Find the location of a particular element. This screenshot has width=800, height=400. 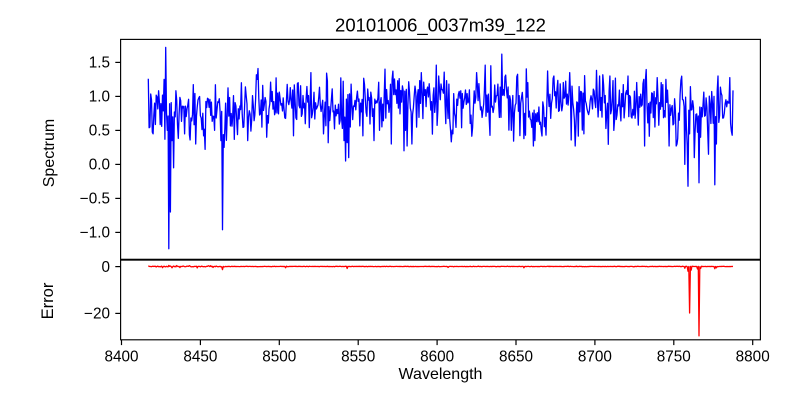

svg-text: Spectrum is located at coordinates (49, 153).